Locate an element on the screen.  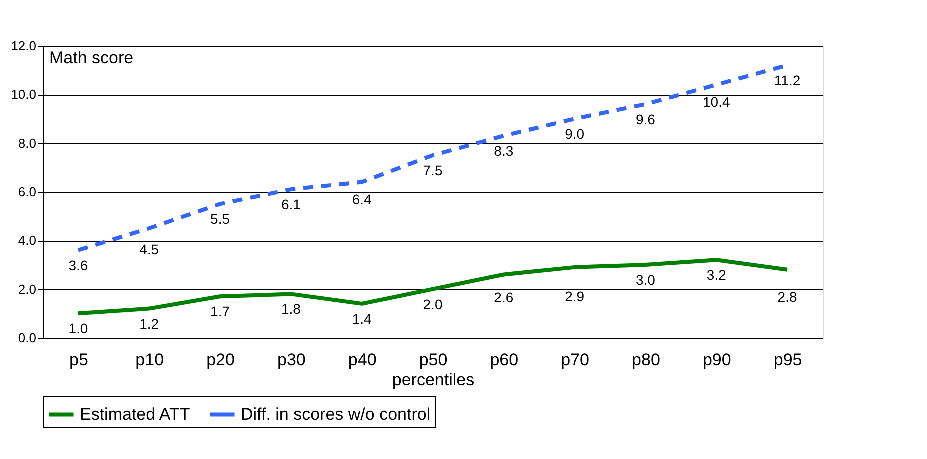
y-tick-label: 6.0 is located at coordinates (27, 192).